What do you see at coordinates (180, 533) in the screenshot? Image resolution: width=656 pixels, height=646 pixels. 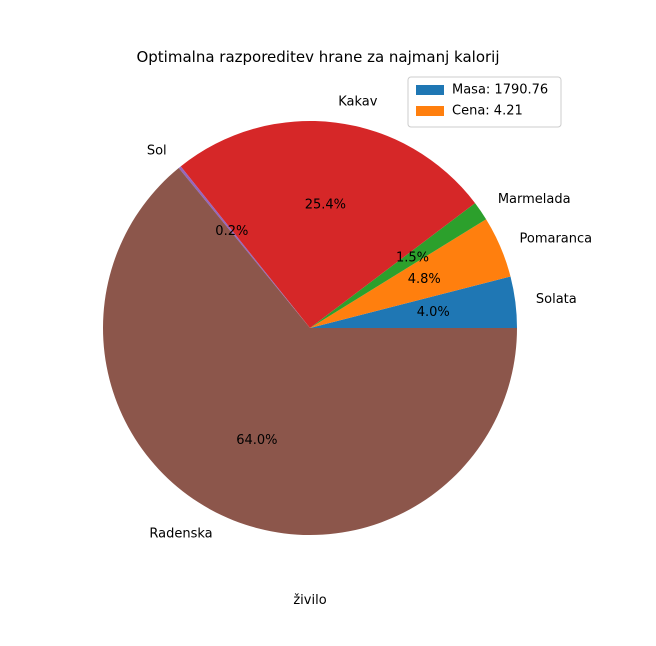 I see `slice-label-radenska: Radenska` at bounding box center [180, 533].